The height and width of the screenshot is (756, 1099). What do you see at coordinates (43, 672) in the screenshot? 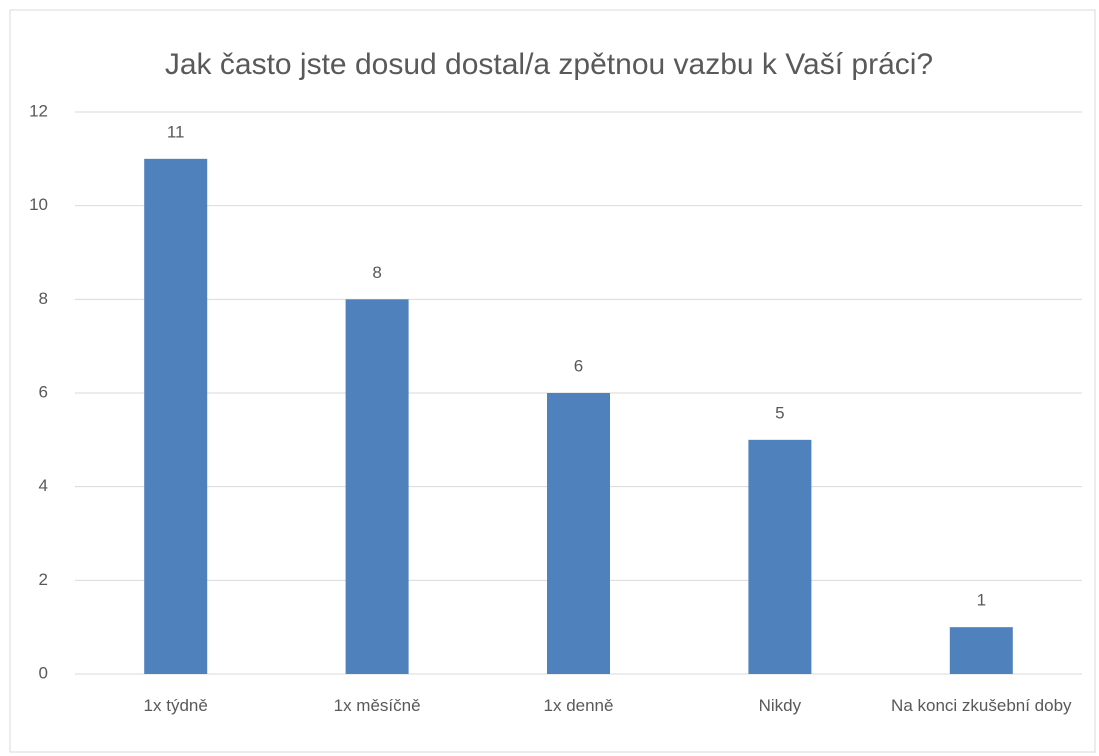
I see `y-tick-label: 0` at bounding box center [43, 672].